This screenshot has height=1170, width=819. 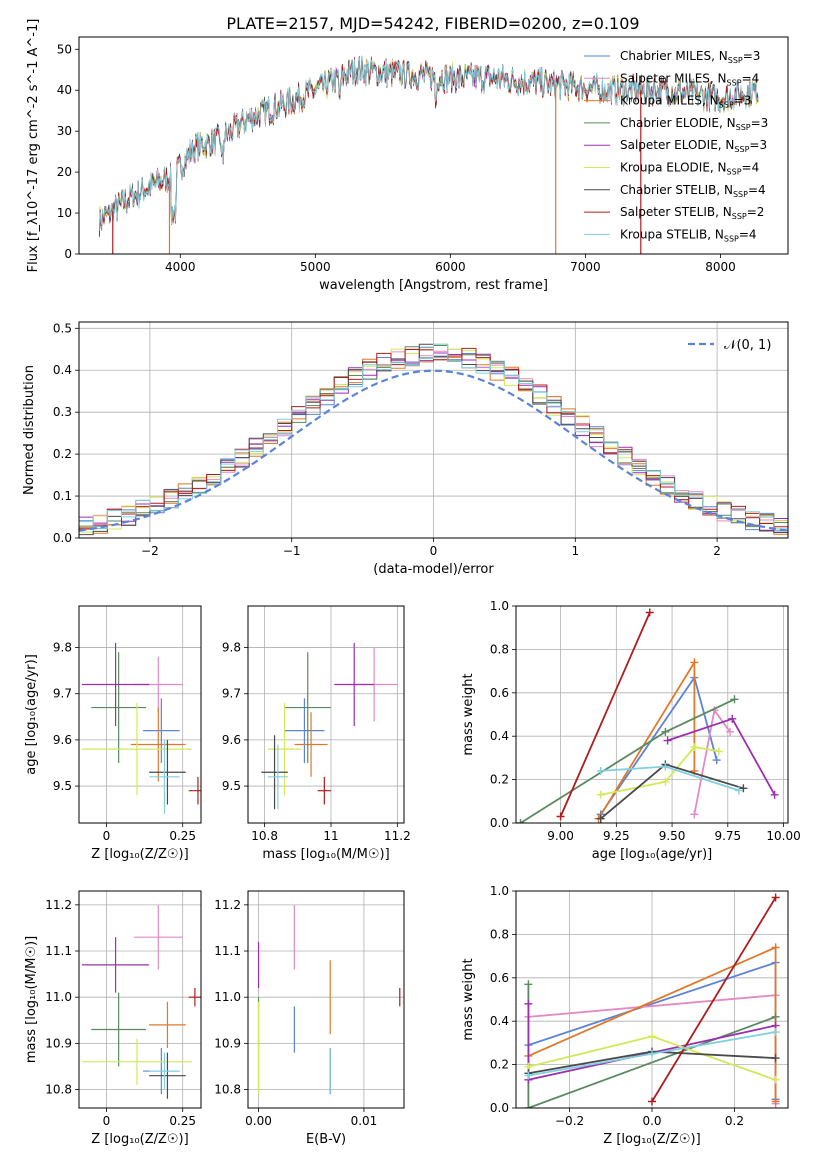 I want to click on y-tick-label: 0.0, so click(x=499, y=823).